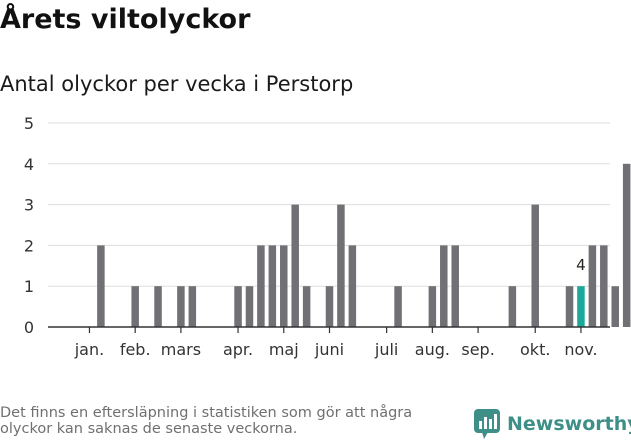 This screenshot has height=440, width=631. Describe the element at coordinates (29, 123) in the screenshot. I see `y-tick-label: 5` at that location.